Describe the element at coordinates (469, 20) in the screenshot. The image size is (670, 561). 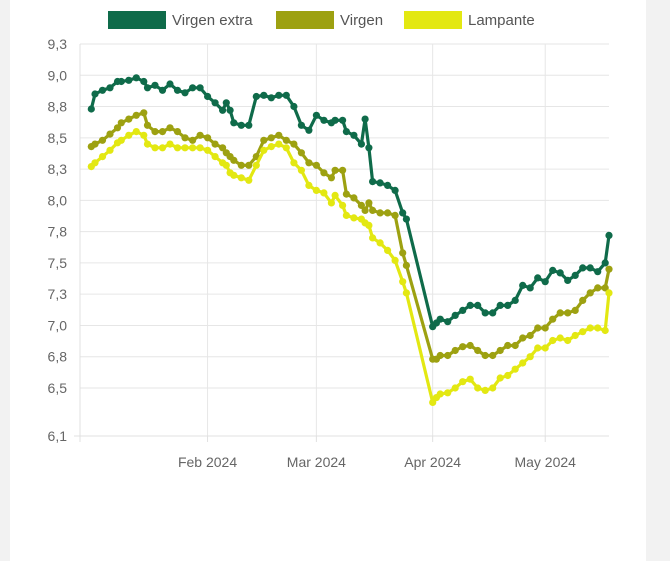
I see `legend-item-lampante: Lampante` at that location.